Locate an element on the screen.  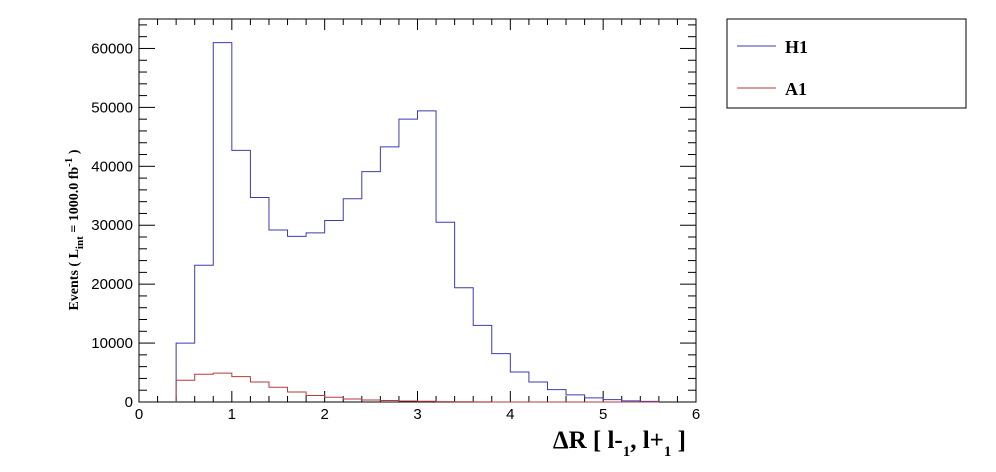
x-tick-label: 1 is located at coordinates (232, 414).